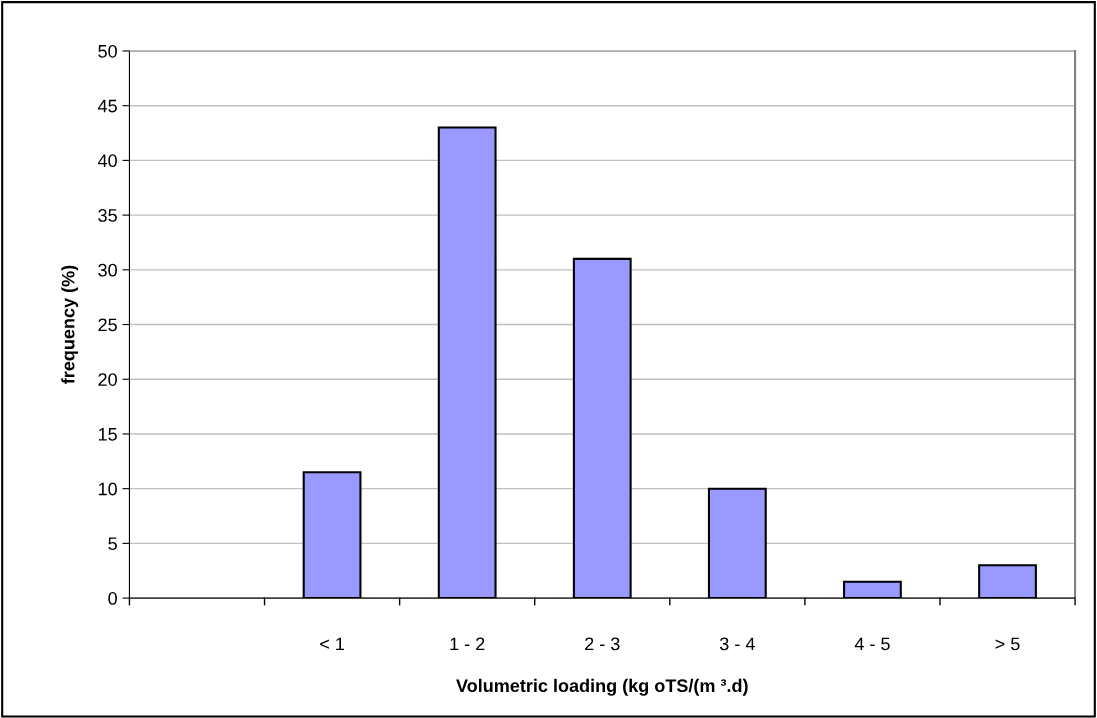 The image size is (1097, 718). Describe the element at coordinates (1007, 644) in the screenshot. I see `x-tick-label: > 5` at that location.